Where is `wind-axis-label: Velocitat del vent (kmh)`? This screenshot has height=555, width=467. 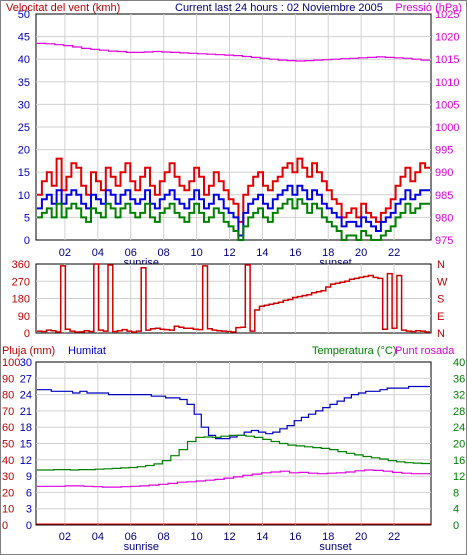 wind-axis-label: Velocitat del vent (kmh) is located at coordinates (63, 8).